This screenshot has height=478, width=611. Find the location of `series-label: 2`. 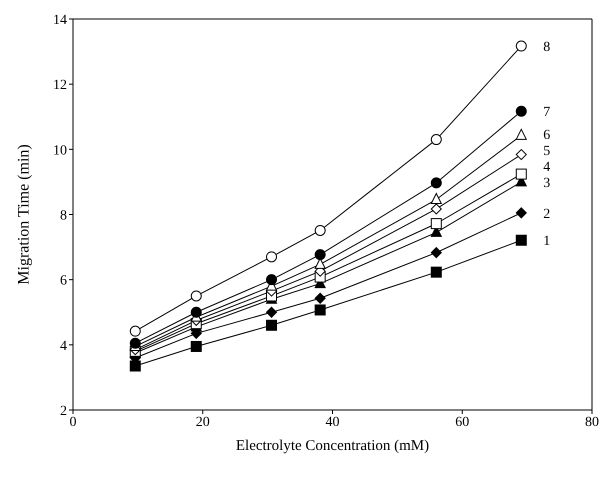

series-label: 2 is located at coordinates (546, 214).